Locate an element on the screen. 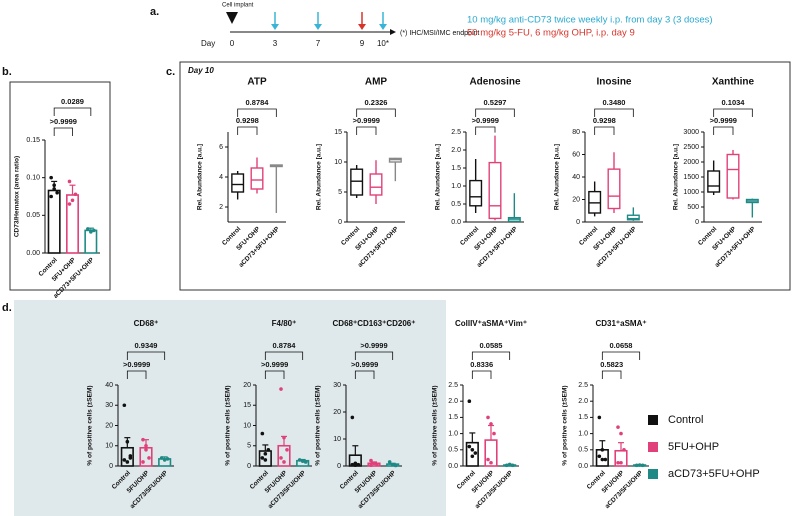 The width and height of the screenshot is (800, 516). chart-title: Xanthine is located at coordinates (733, 82).